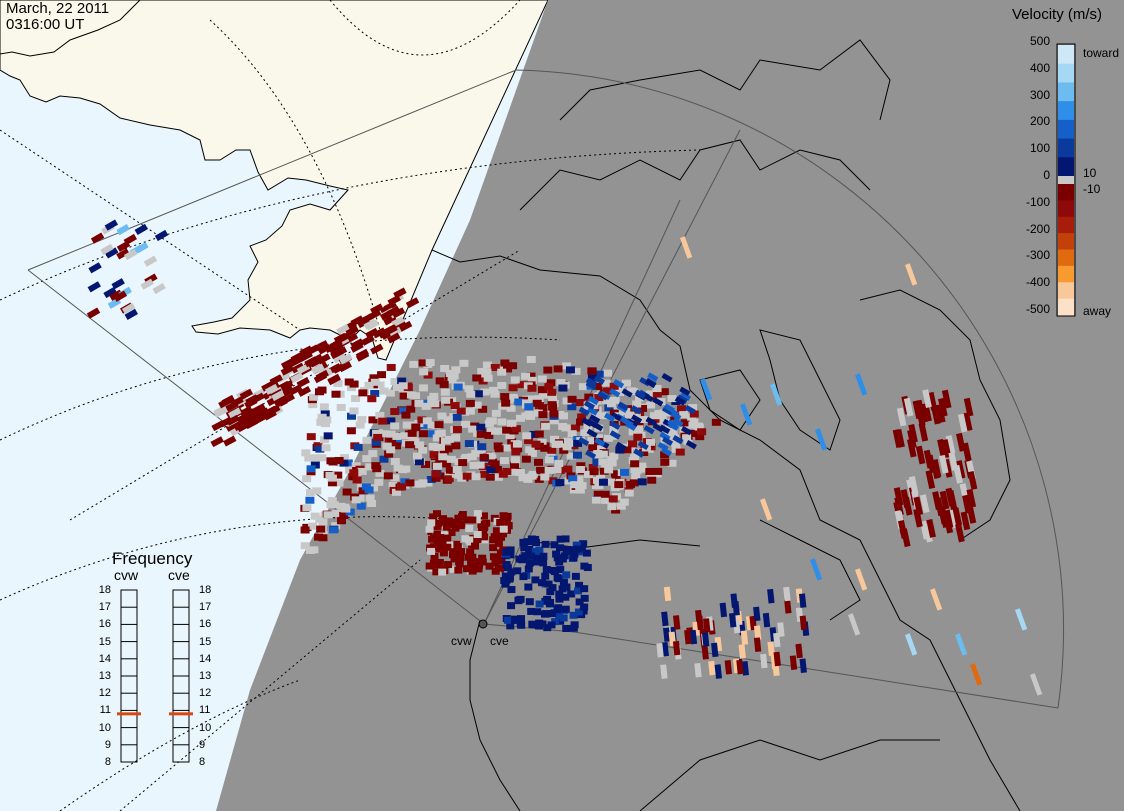  Describe the element at coordinates (1039, 148) in the screenshot. I see `colorbar-tick-label: 100` at that location.